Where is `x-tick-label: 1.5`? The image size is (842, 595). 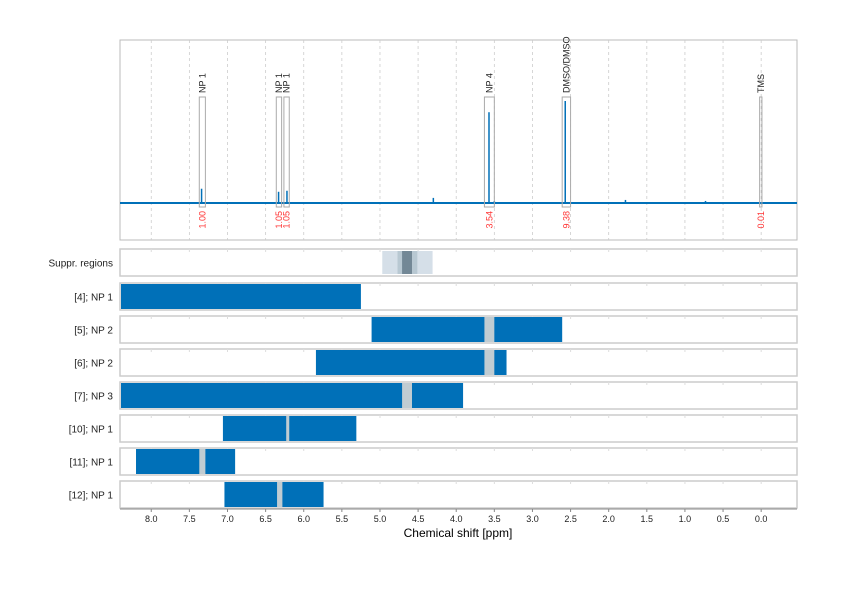
x-tick-label: 1.5 is located at coordinates (647, 519).